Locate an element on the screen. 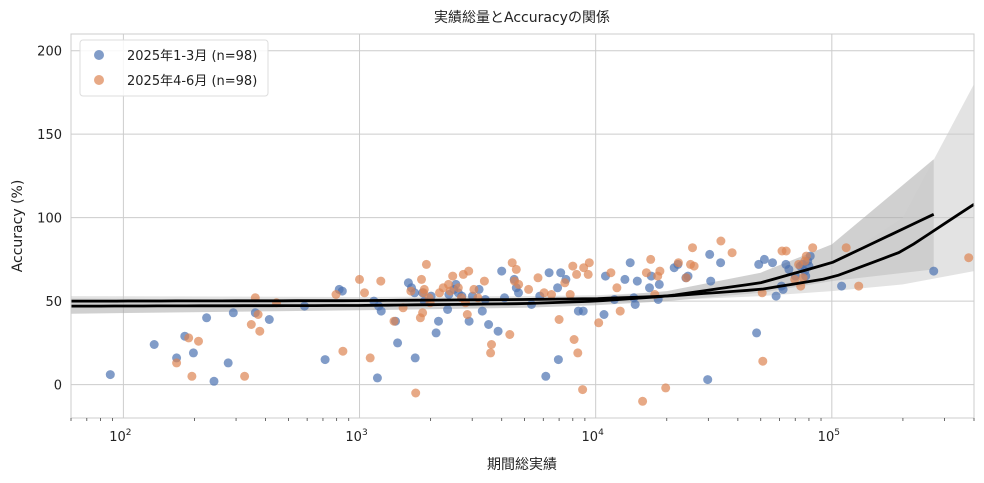  x-axis-ticks: 102 103 104 105 is located at coordinates (522, 431).